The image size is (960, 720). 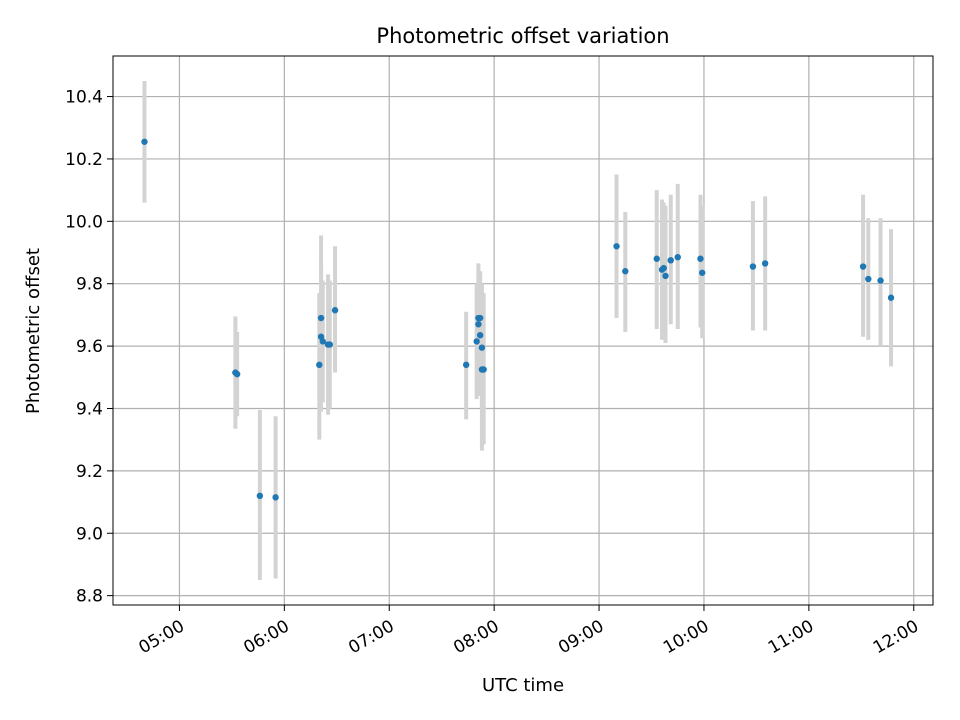 I want to click on chart-title: Photometric offset variation, so click(x=522, y=36).